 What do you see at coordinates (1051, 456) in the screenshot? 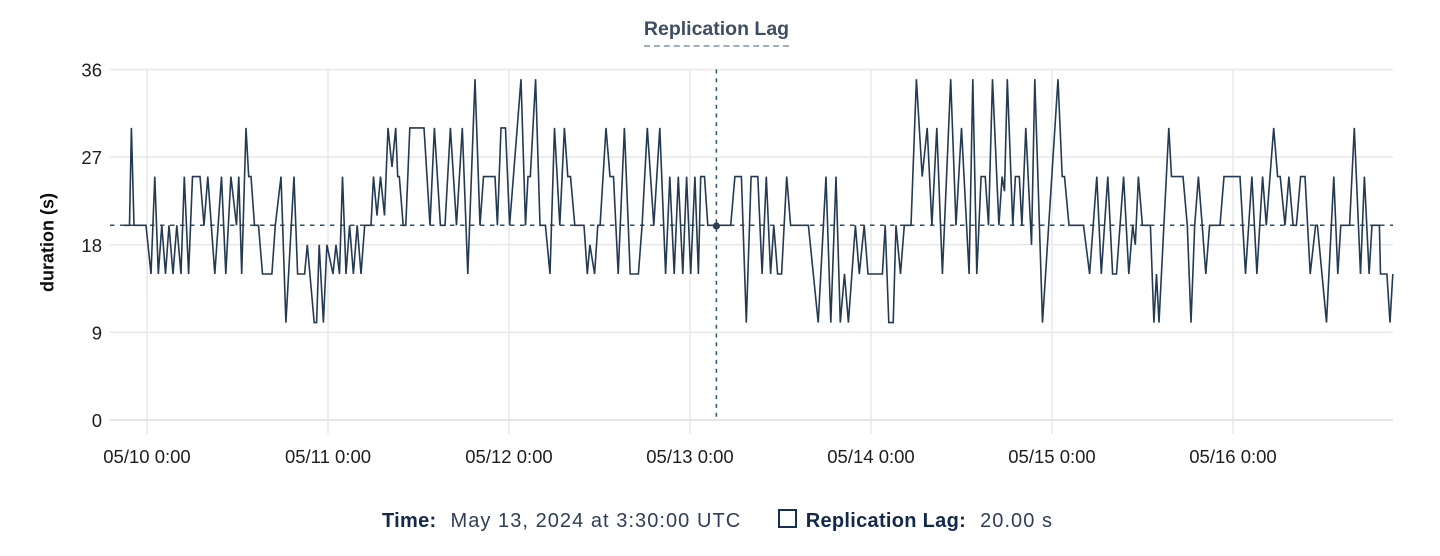
I see `svg-text: 05/15 0:00` at bounding box center [1051, 456].